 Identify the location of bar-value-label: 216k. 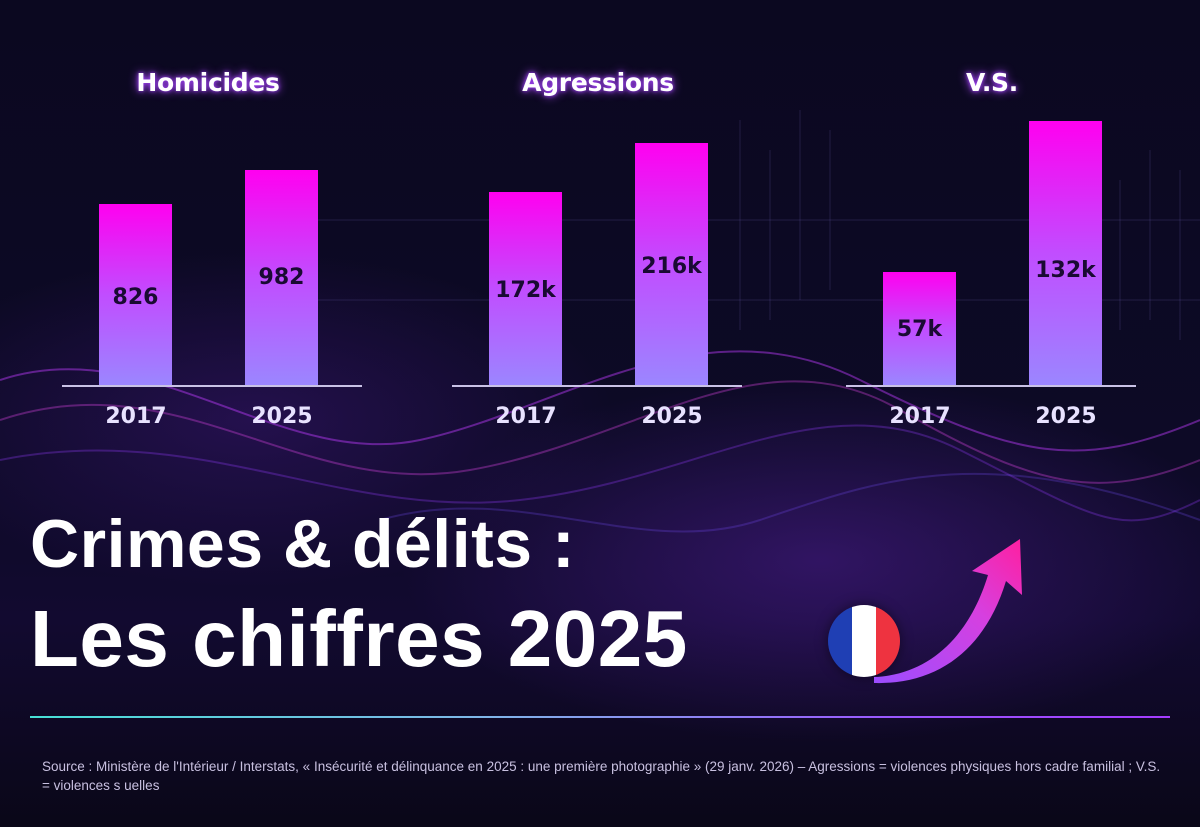
(671, 266).